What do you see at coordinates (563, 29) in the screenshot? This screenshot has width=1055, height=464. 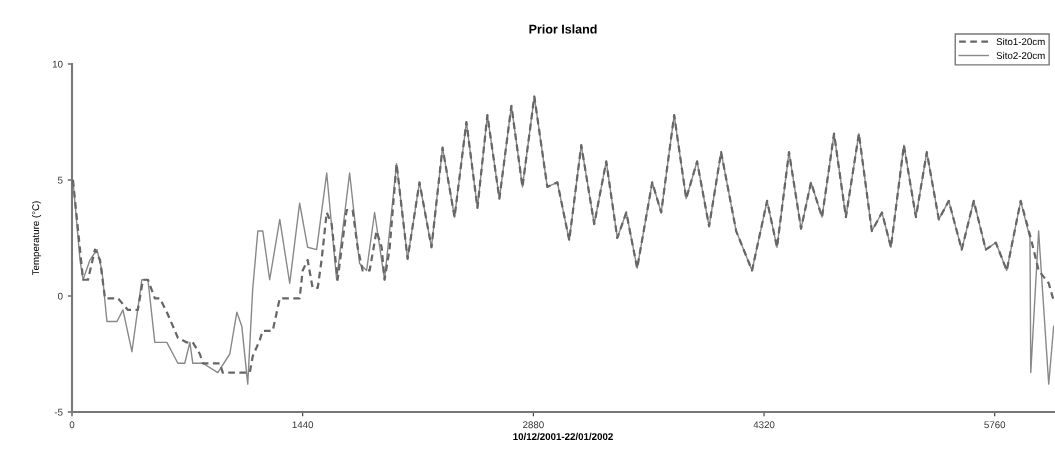 I see `chart-title: Prior Island` at bounding box center [563, 29].